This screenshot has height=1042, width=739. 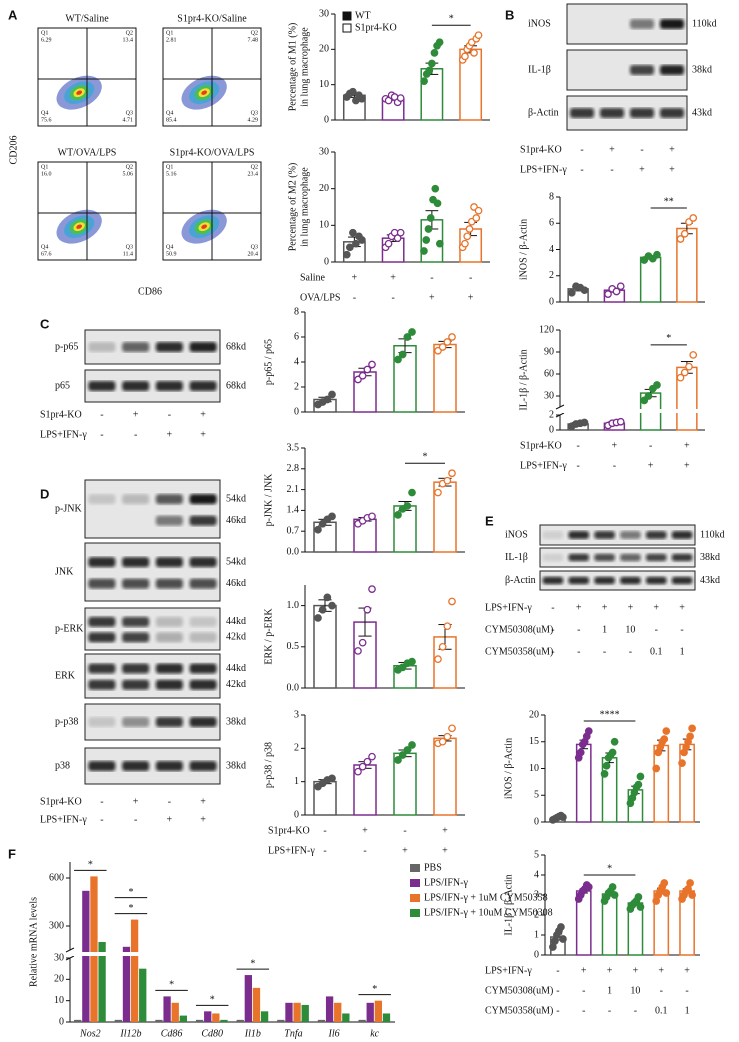 I want to click on blot-size: 68kd, so click(x=236, y=346).